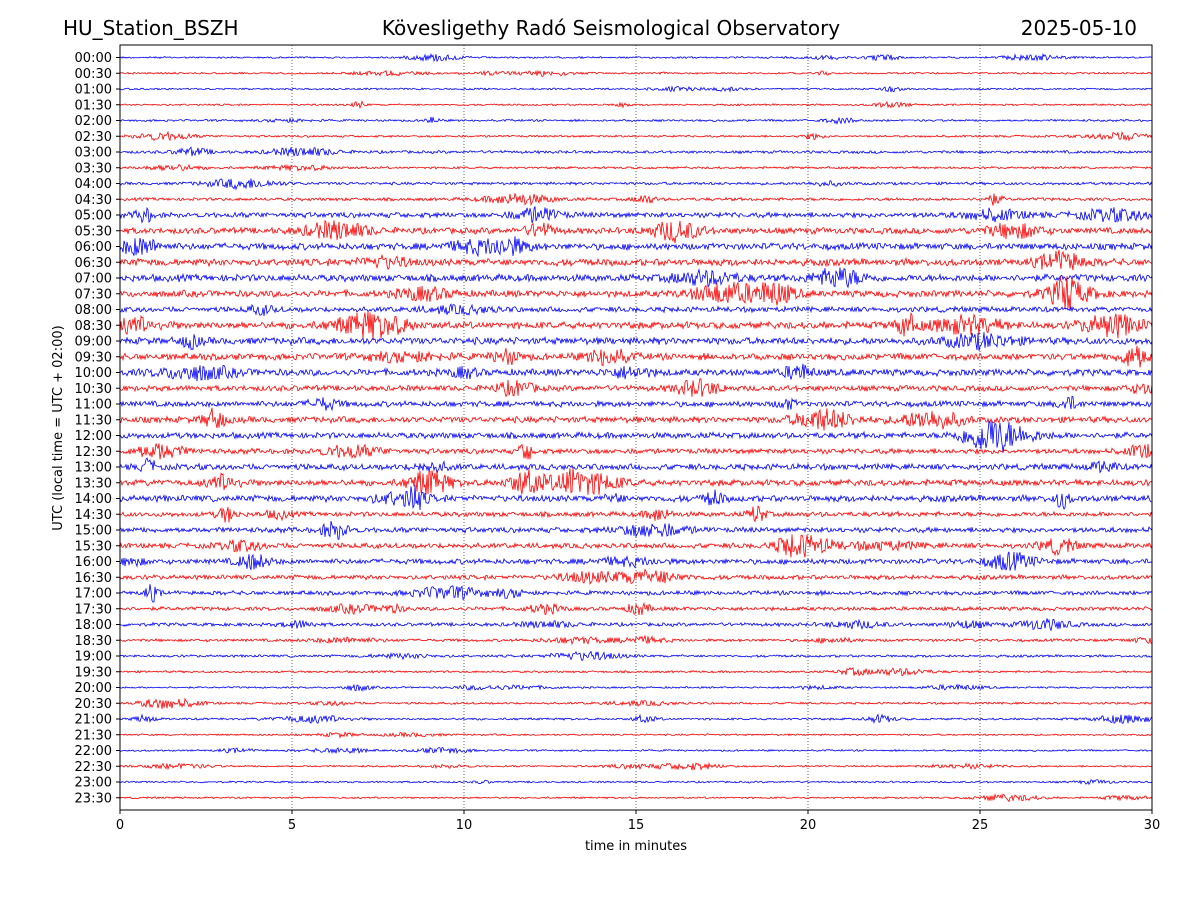  What do you see at coordinates (464, 825) in the screenshot?
I see `x-tick-label: 10` at bounding box center [464, 825].